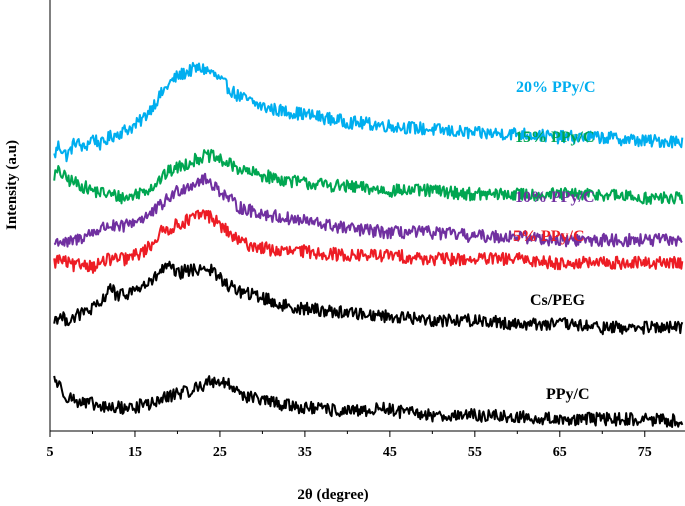 This screenshot has width=685, height=506. What do you see at coordinates (549, 236) in the screenshot?
I see `series-label-5-ppyc: 5% PPy/C` at bounding box center [549, 236].